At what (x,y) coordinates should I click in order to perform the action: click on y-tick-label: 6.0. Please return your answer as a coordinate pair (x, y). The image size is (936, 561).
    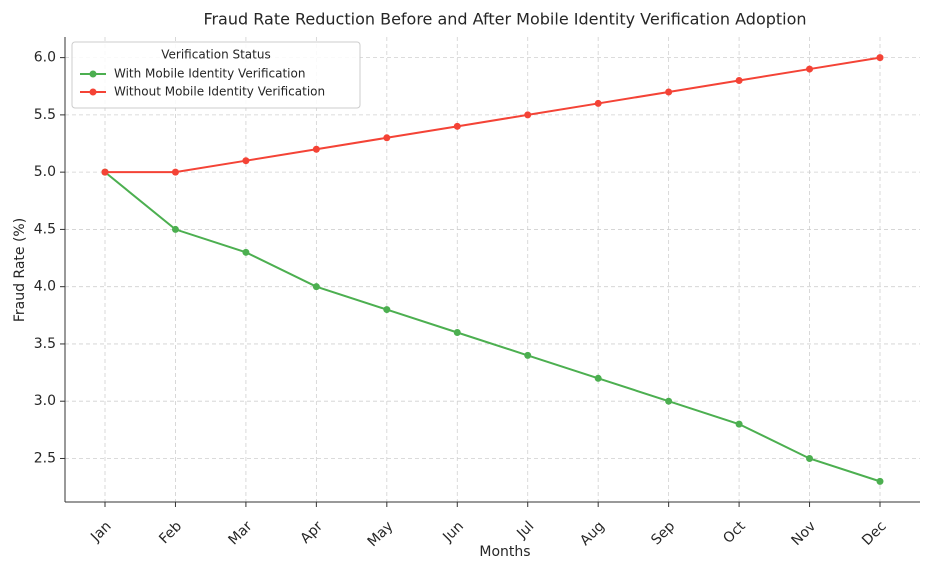
    Looking at the image, I should click on (45, 58).